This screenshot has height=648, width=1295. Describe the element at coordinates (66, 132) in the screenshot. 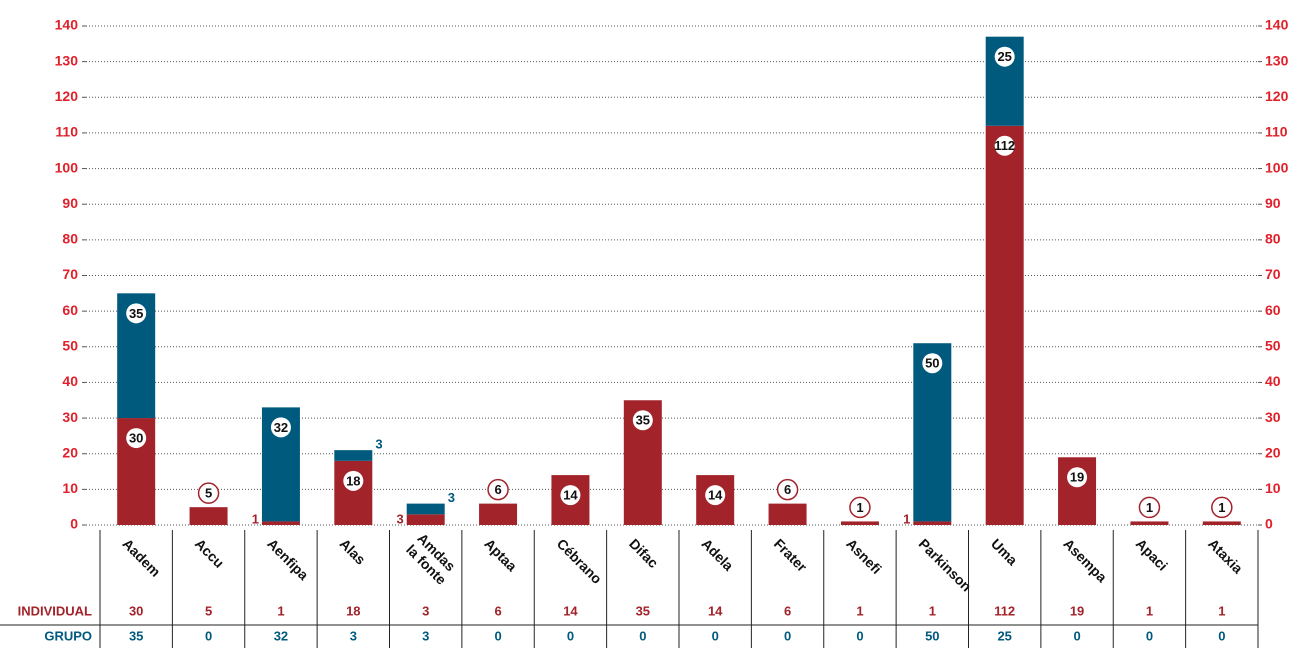

I see `y-tick-label: 110` at that location.